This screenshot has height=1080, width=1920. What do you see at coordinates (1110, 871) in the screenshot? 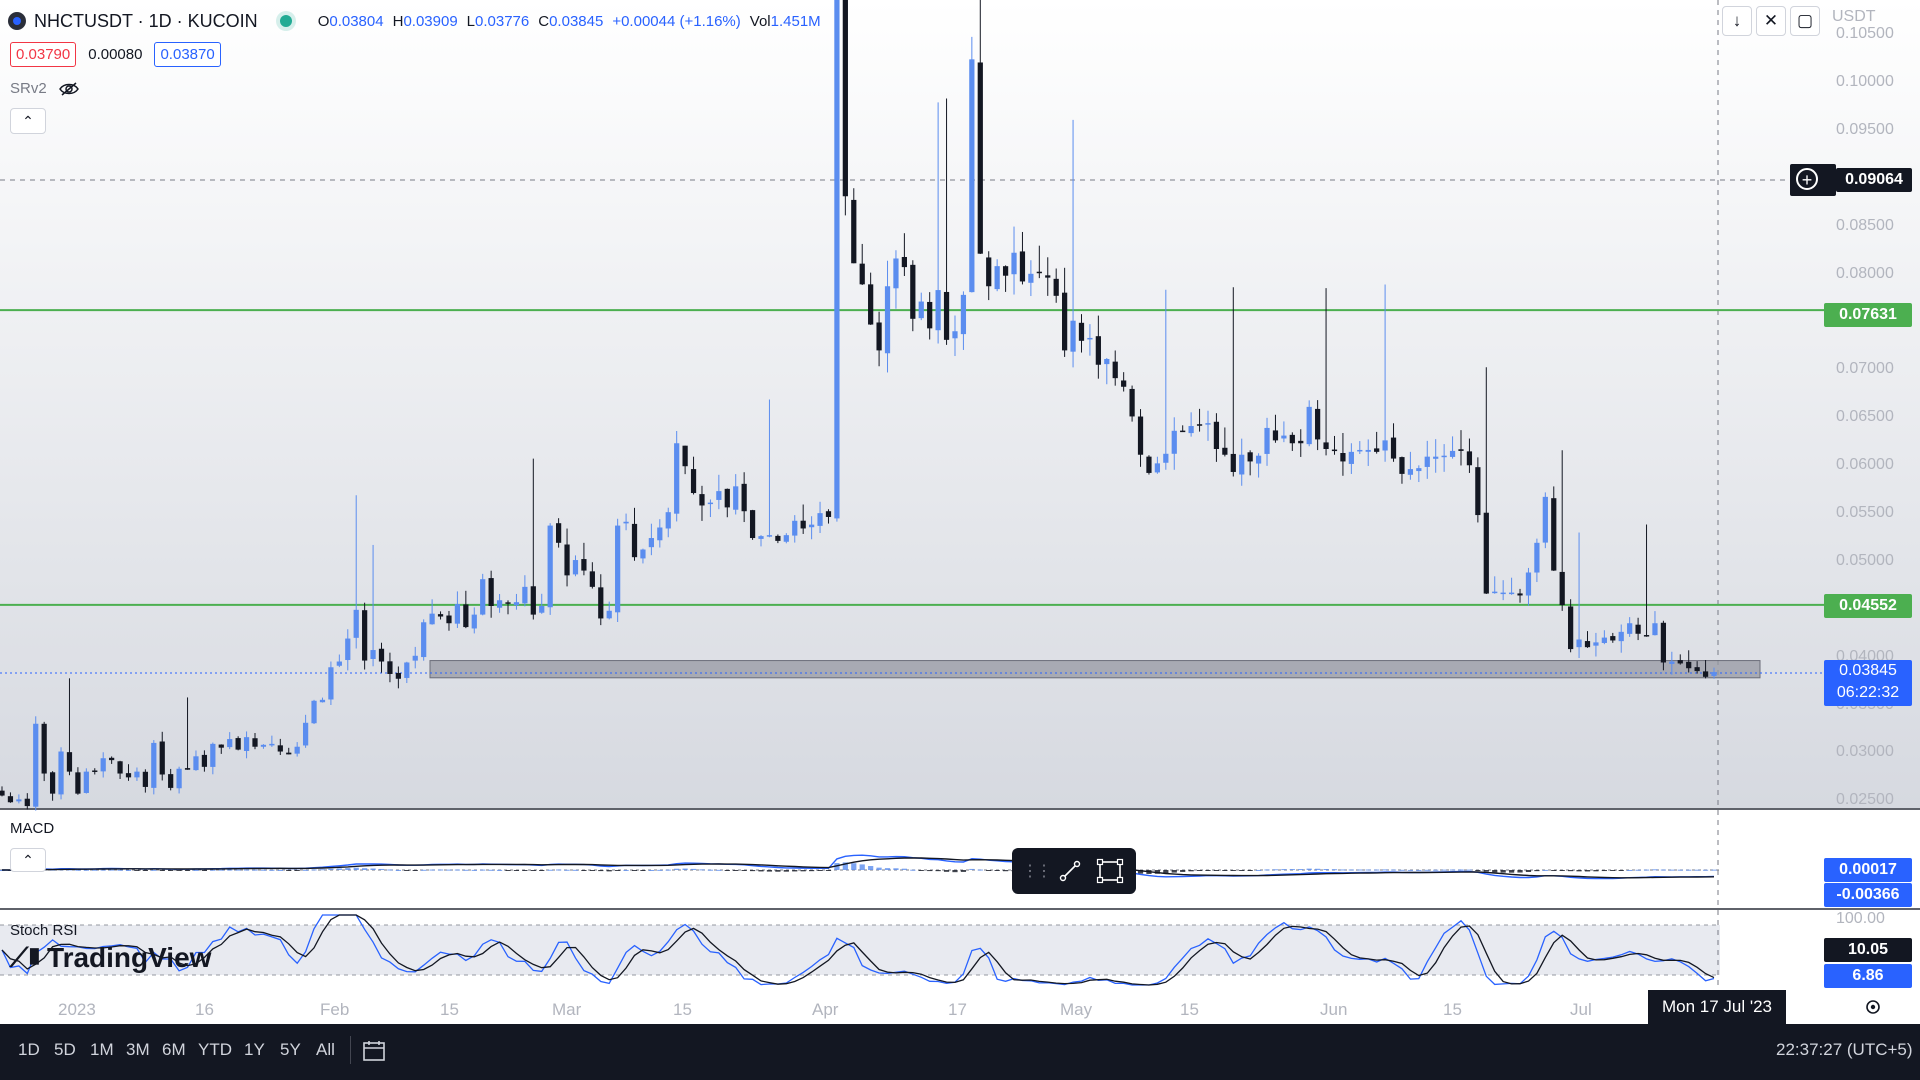
I see `rectangle-tool-icon` at bounding box center [1110, 871].